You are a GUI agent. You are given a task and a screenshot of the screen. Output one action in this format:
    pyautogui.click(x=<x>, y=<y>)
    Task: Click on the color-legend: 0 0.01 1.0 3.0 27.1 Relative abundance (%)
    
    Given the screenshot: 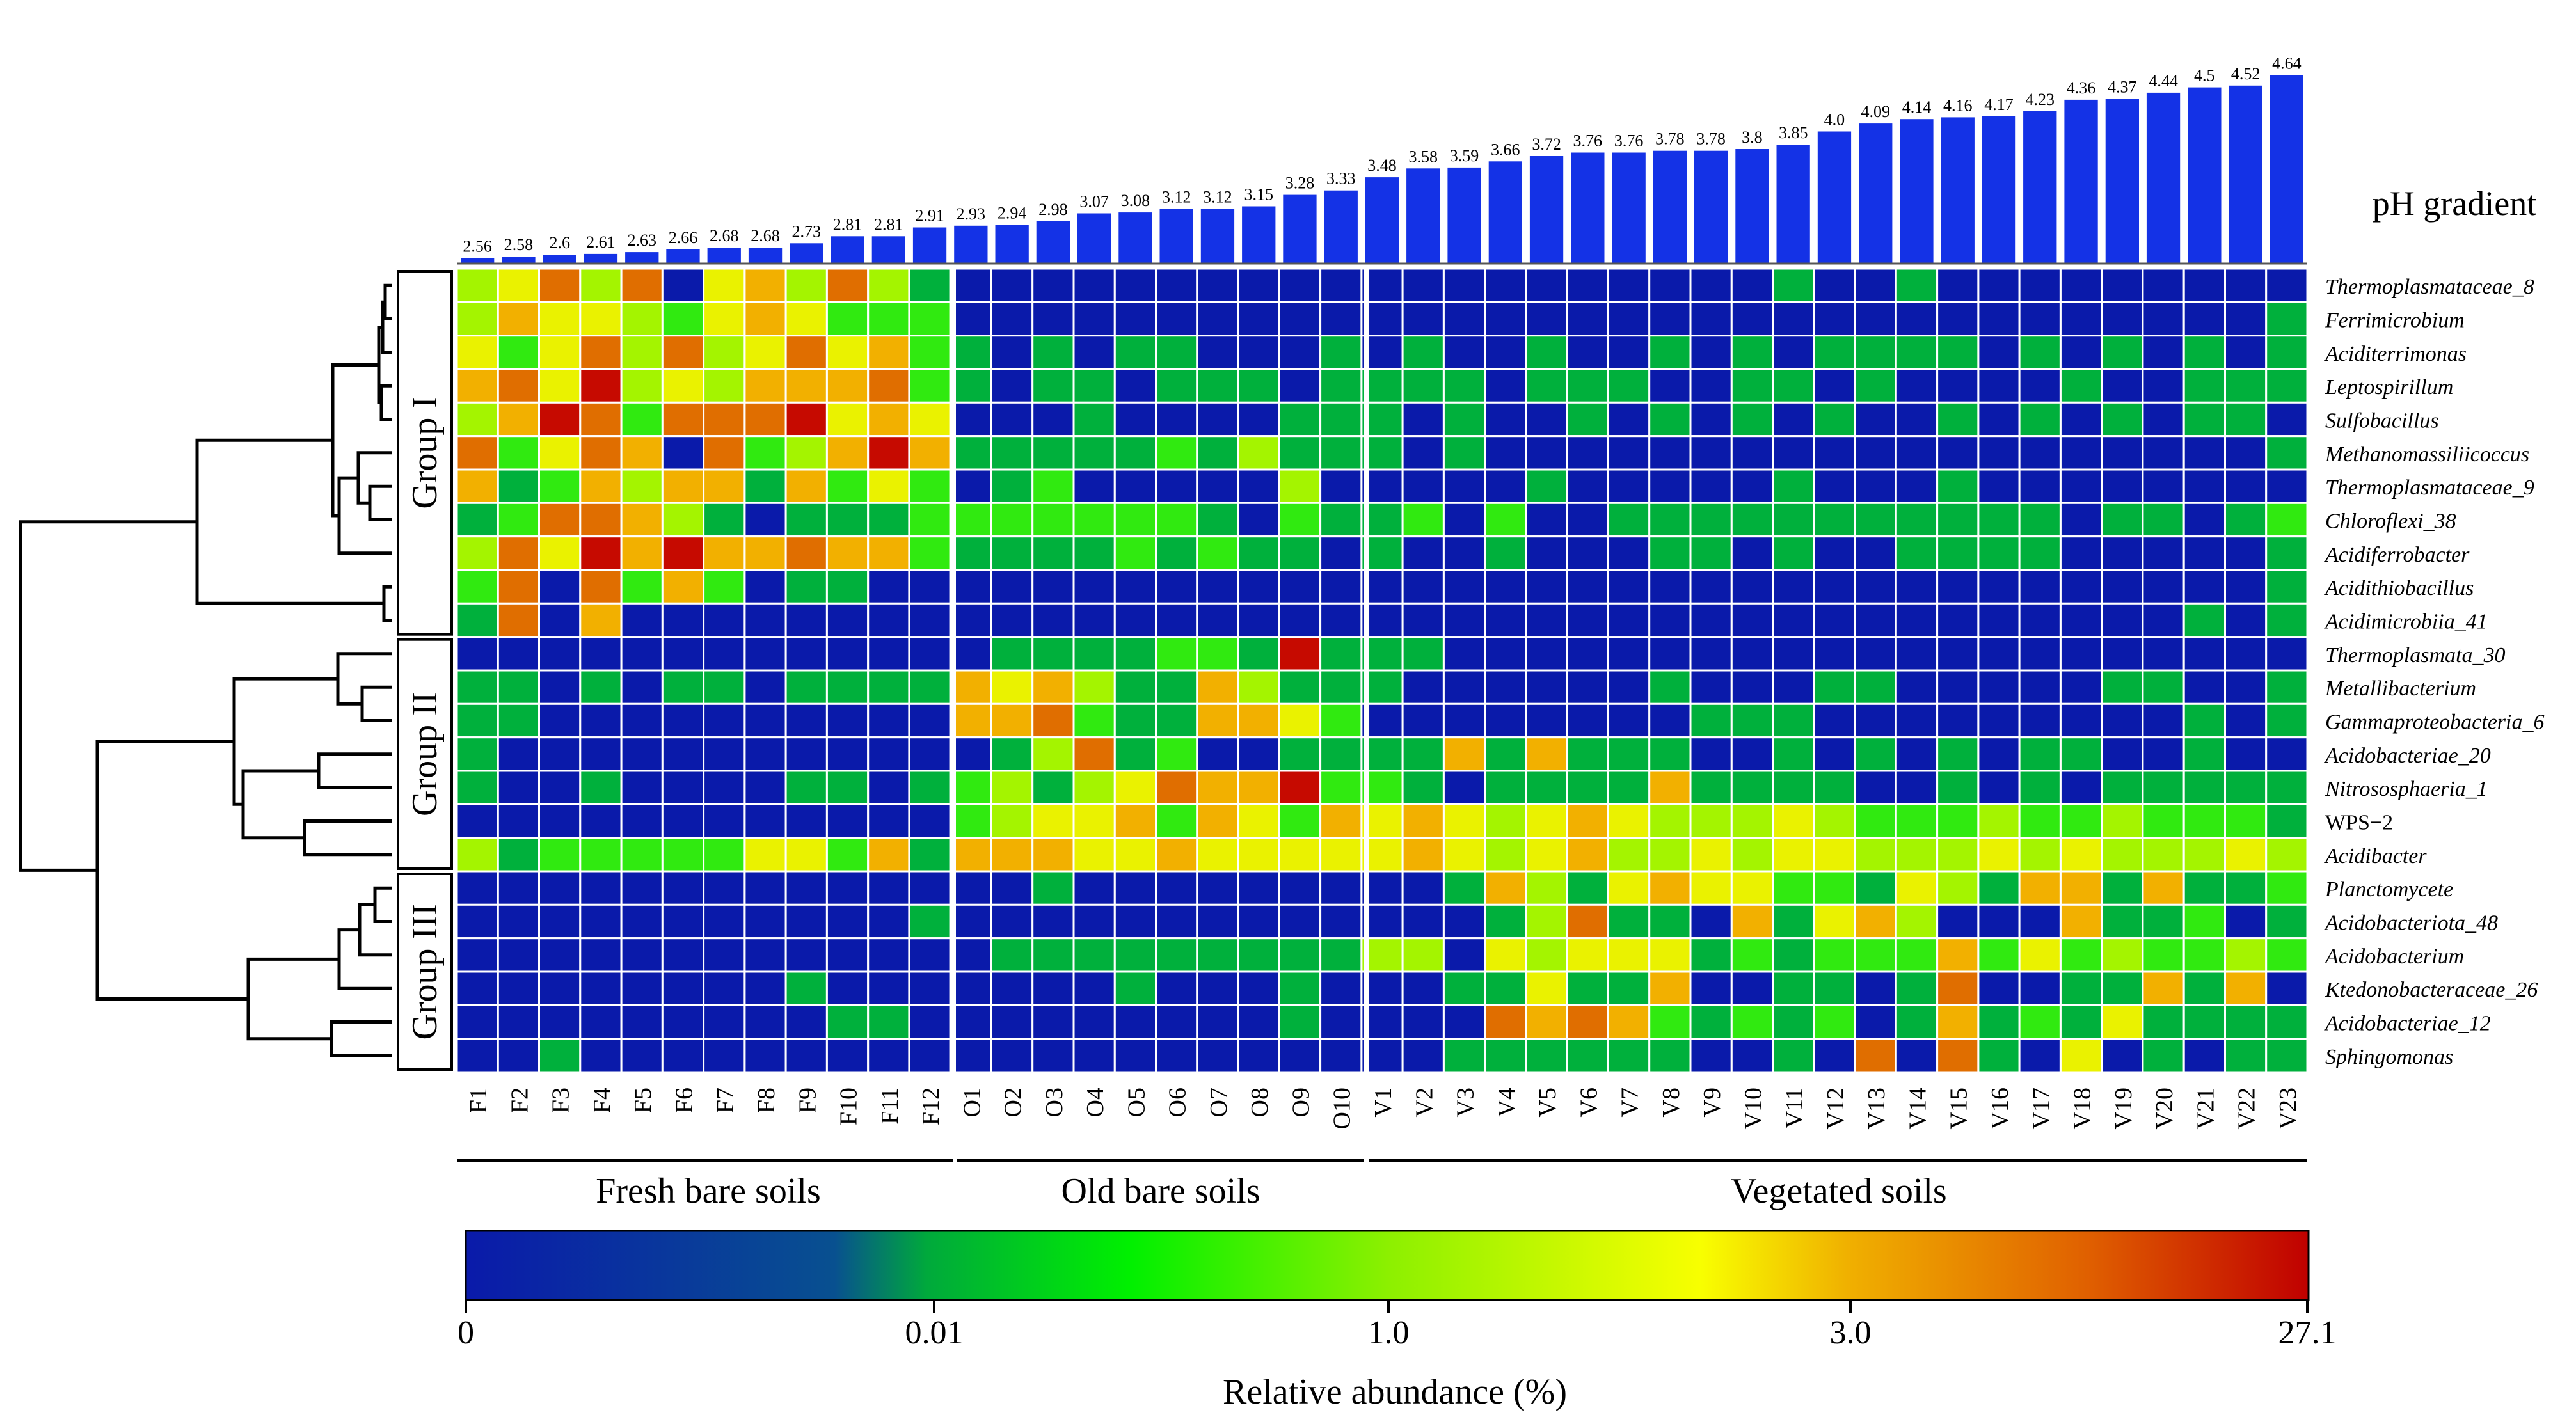 What is the action you would take?
    pyautogui.click(x=1397, y=1321)
    